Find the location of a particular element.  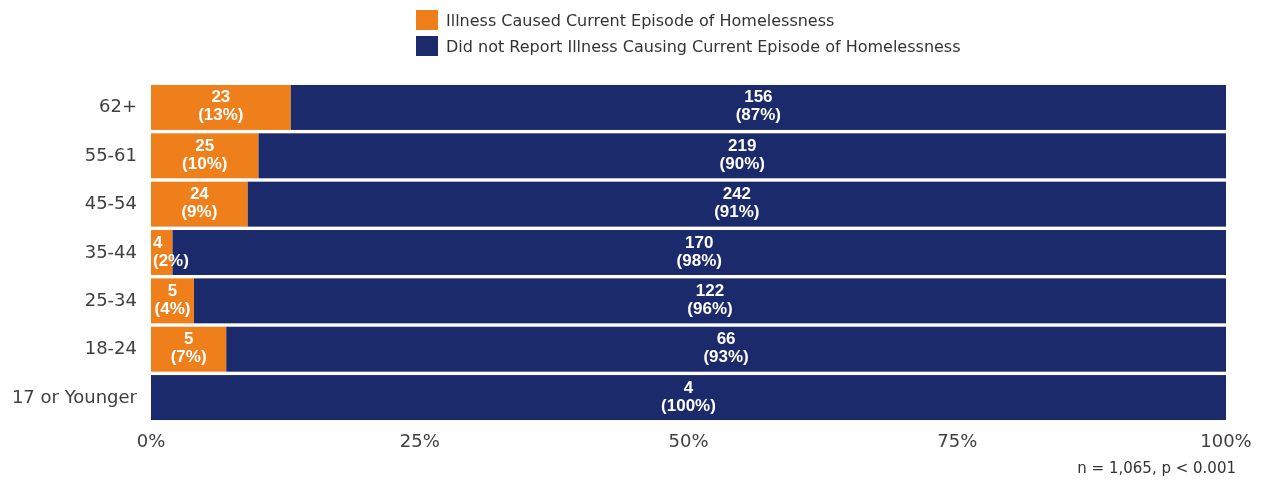

x-tick-label: 0% is located at coordinates (151, 440).